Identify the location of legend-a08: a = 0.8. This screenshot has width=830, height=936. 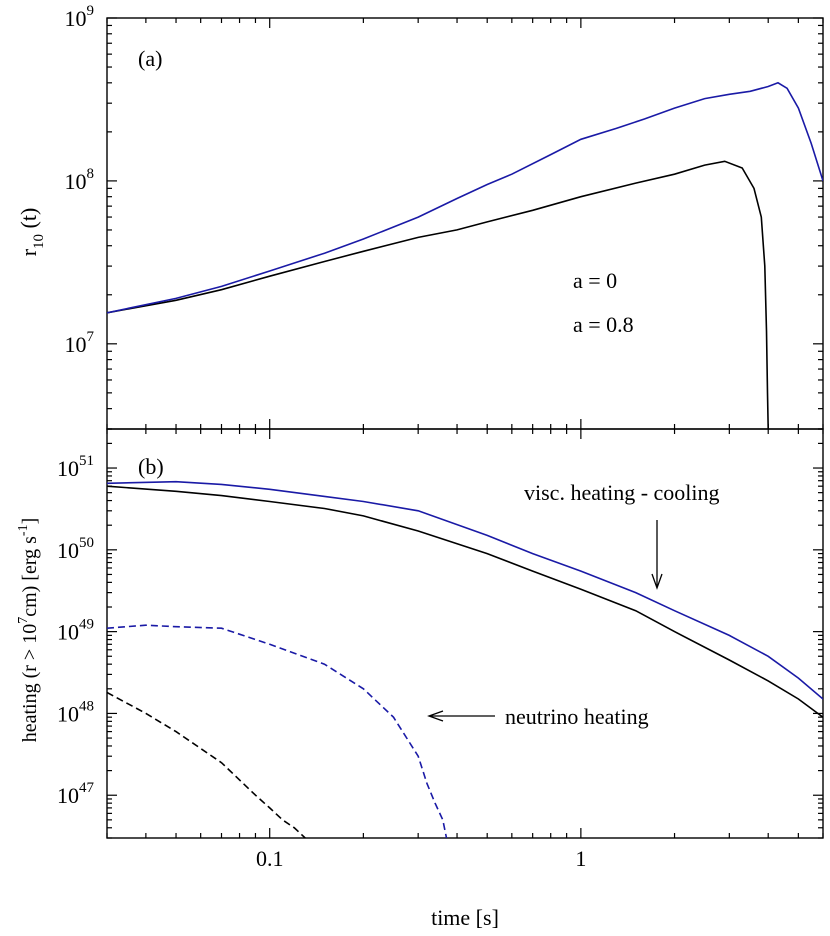
(603, 324).